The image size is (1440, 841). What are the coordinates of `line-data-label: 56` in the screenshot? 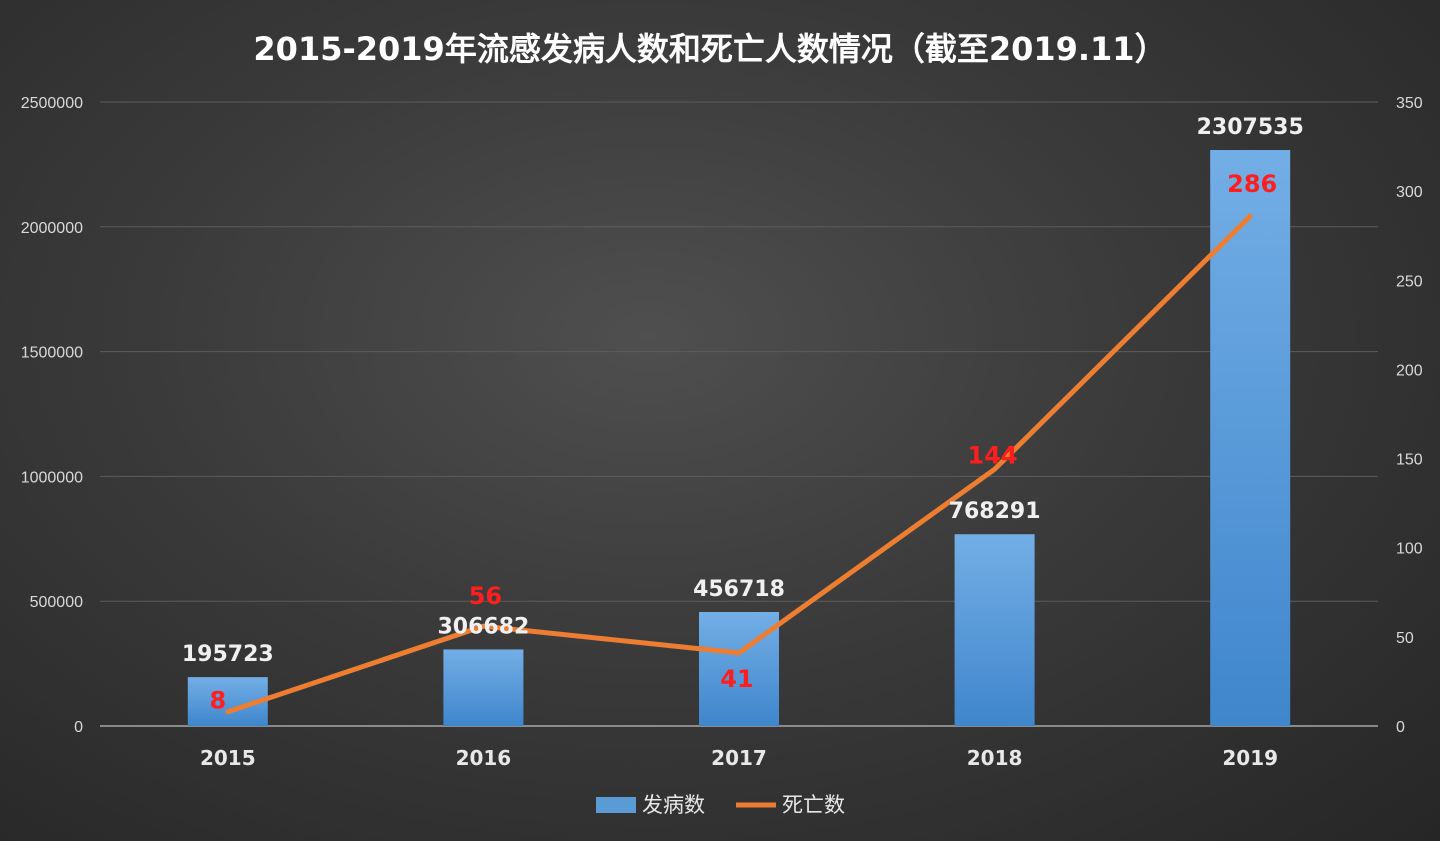 It's located at (485, 596).